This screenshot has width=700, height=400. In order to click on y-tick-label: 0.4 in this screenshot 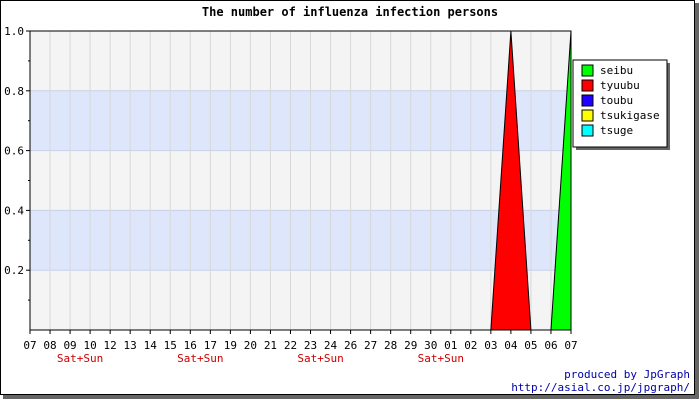, I will do `click(14, 210)`.